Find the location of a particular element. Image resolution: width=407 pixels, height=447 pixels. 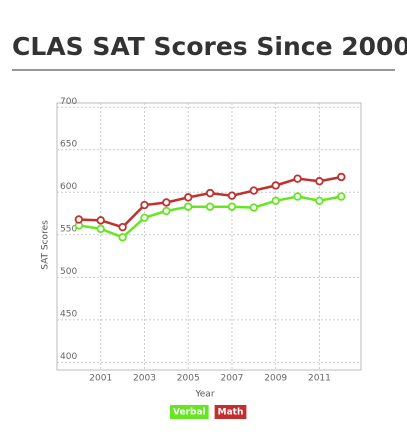

x-tick-label: 2005 is located at coordinates (188, 379).